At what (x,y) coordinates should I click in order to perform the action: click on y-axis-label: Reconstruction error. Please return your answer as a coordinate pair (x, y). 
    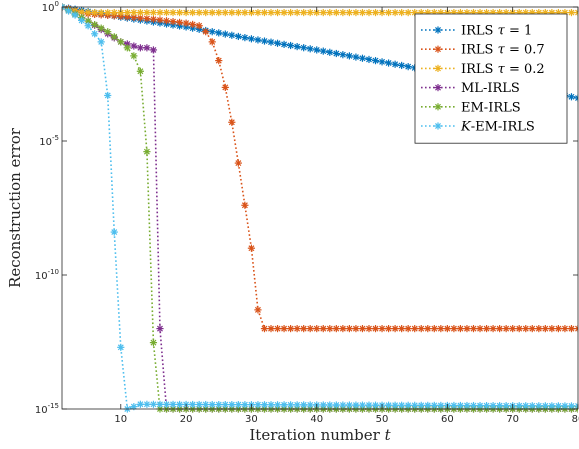
    Looking at the image, I should click on (15, 207).